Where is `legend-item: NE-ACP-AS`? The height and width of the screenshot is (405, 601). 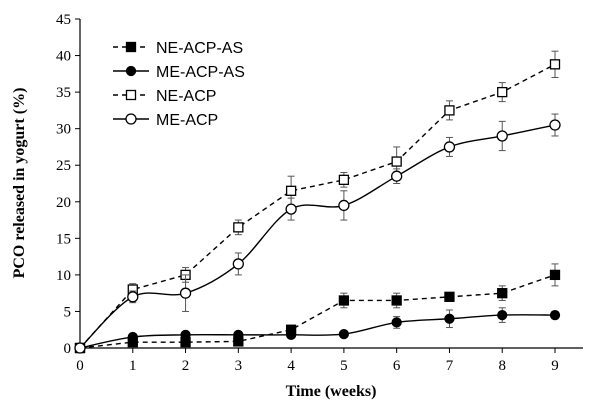
legend-item: NE-ACP-AS is located at coordinates (178, 48).